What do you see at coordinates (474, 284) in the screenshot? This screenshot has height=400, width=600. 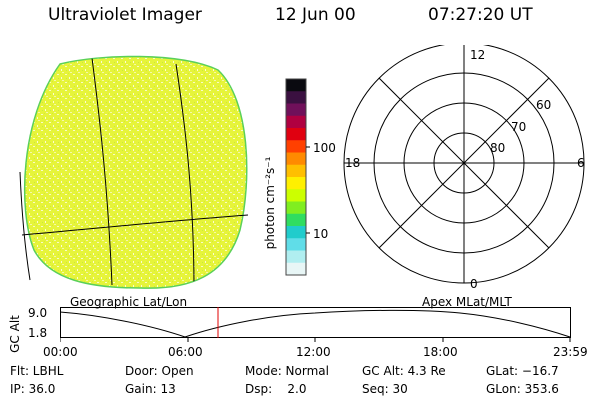 I see `mlt-label-bottom: 0` at bounding box center [474, 284].